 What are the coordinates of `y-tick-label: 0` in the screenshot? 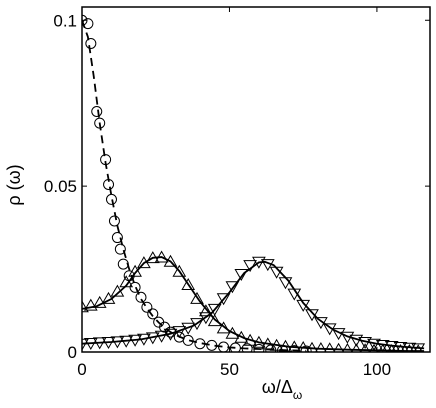 It's located at (72, 352).